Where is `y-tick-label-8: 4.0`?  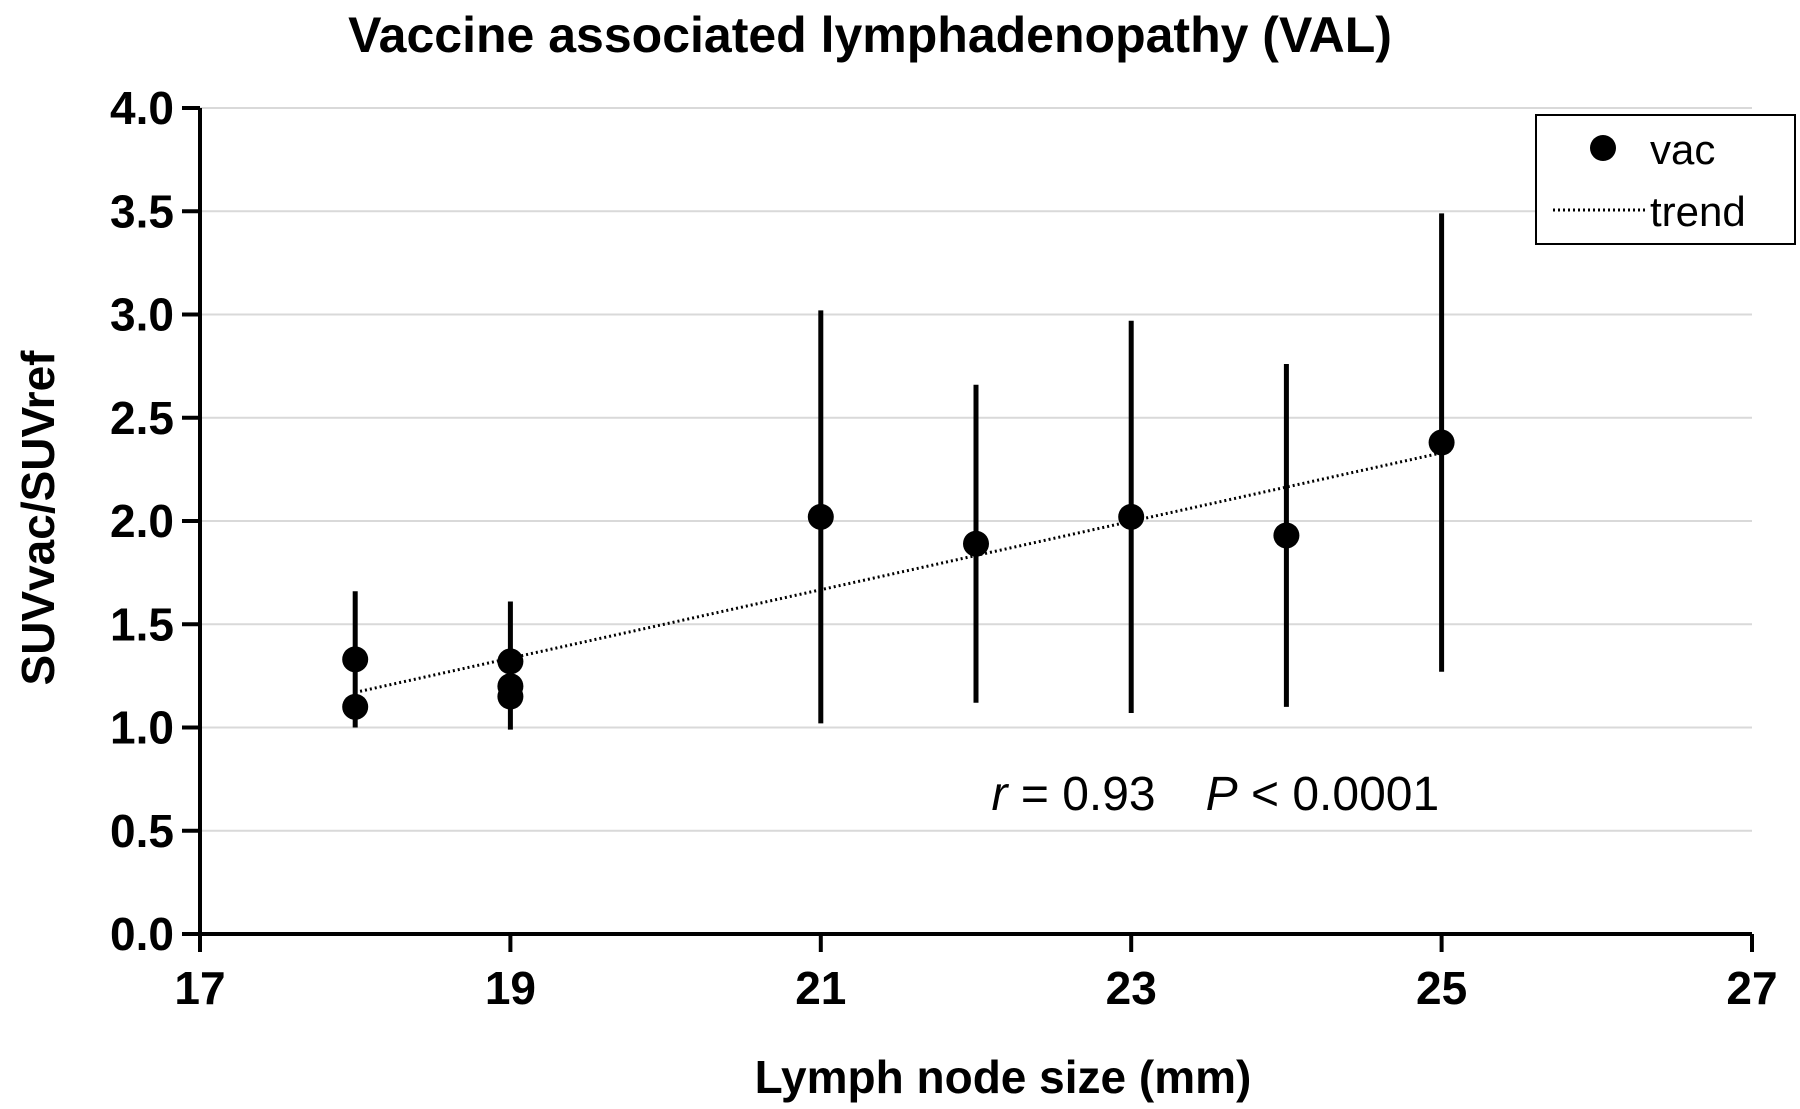
y-tick-label-8: 4.0 is located at coordinates (142, 108).